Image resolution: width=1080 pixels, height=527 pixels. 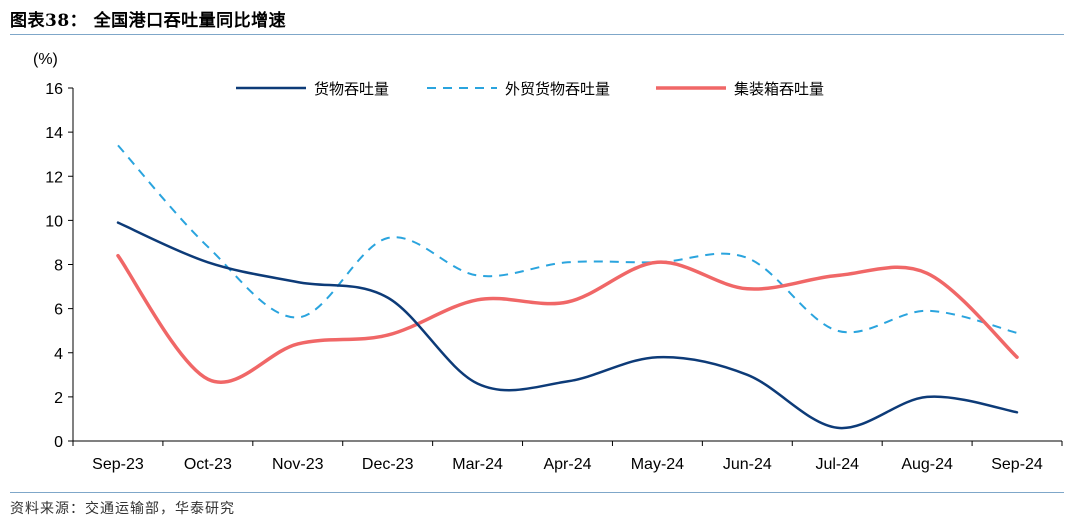 I want to click on source-rule, so click(x=537, y=492).